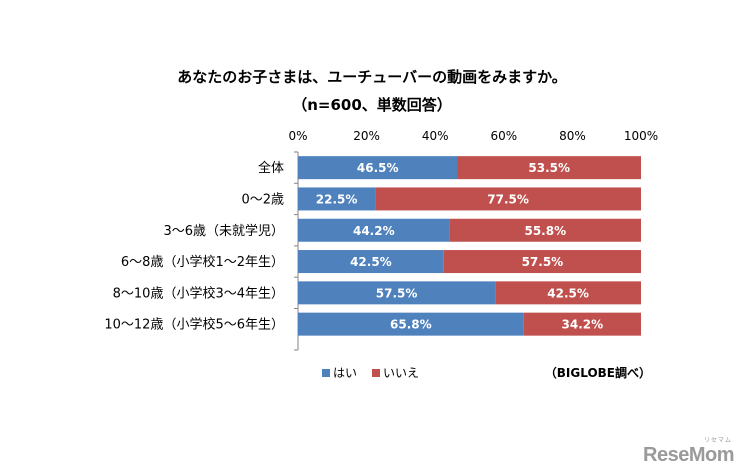  I want to click on category-label: 3～6歳（未就学児）, so click(223, 231).